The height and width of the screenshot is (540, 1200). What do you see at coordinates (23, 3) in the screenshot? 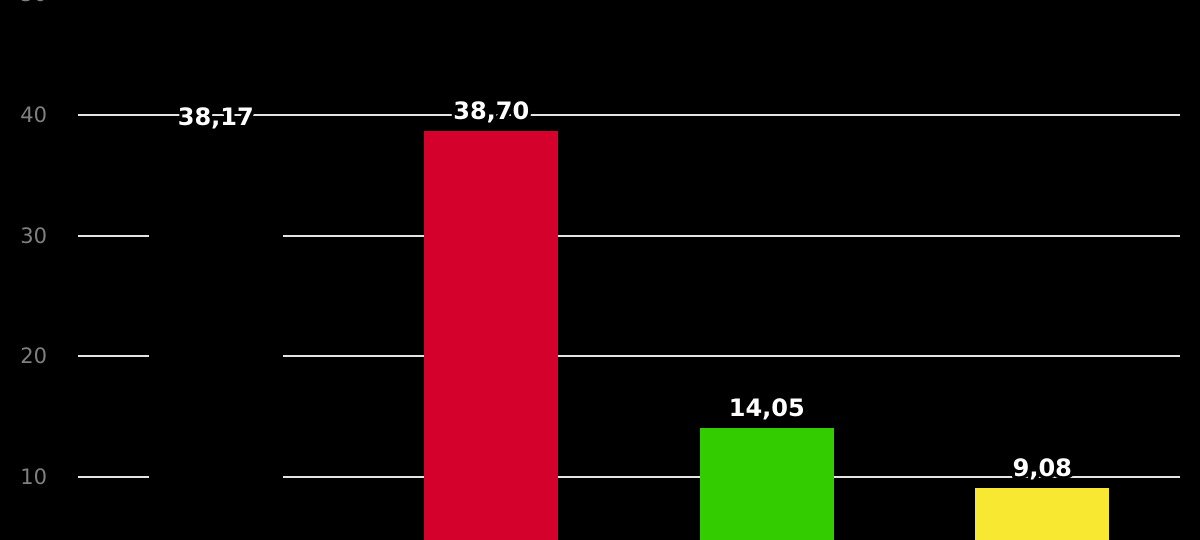
I see `y-axis-tick-label-50: 50` at bounding box center [23, 3].